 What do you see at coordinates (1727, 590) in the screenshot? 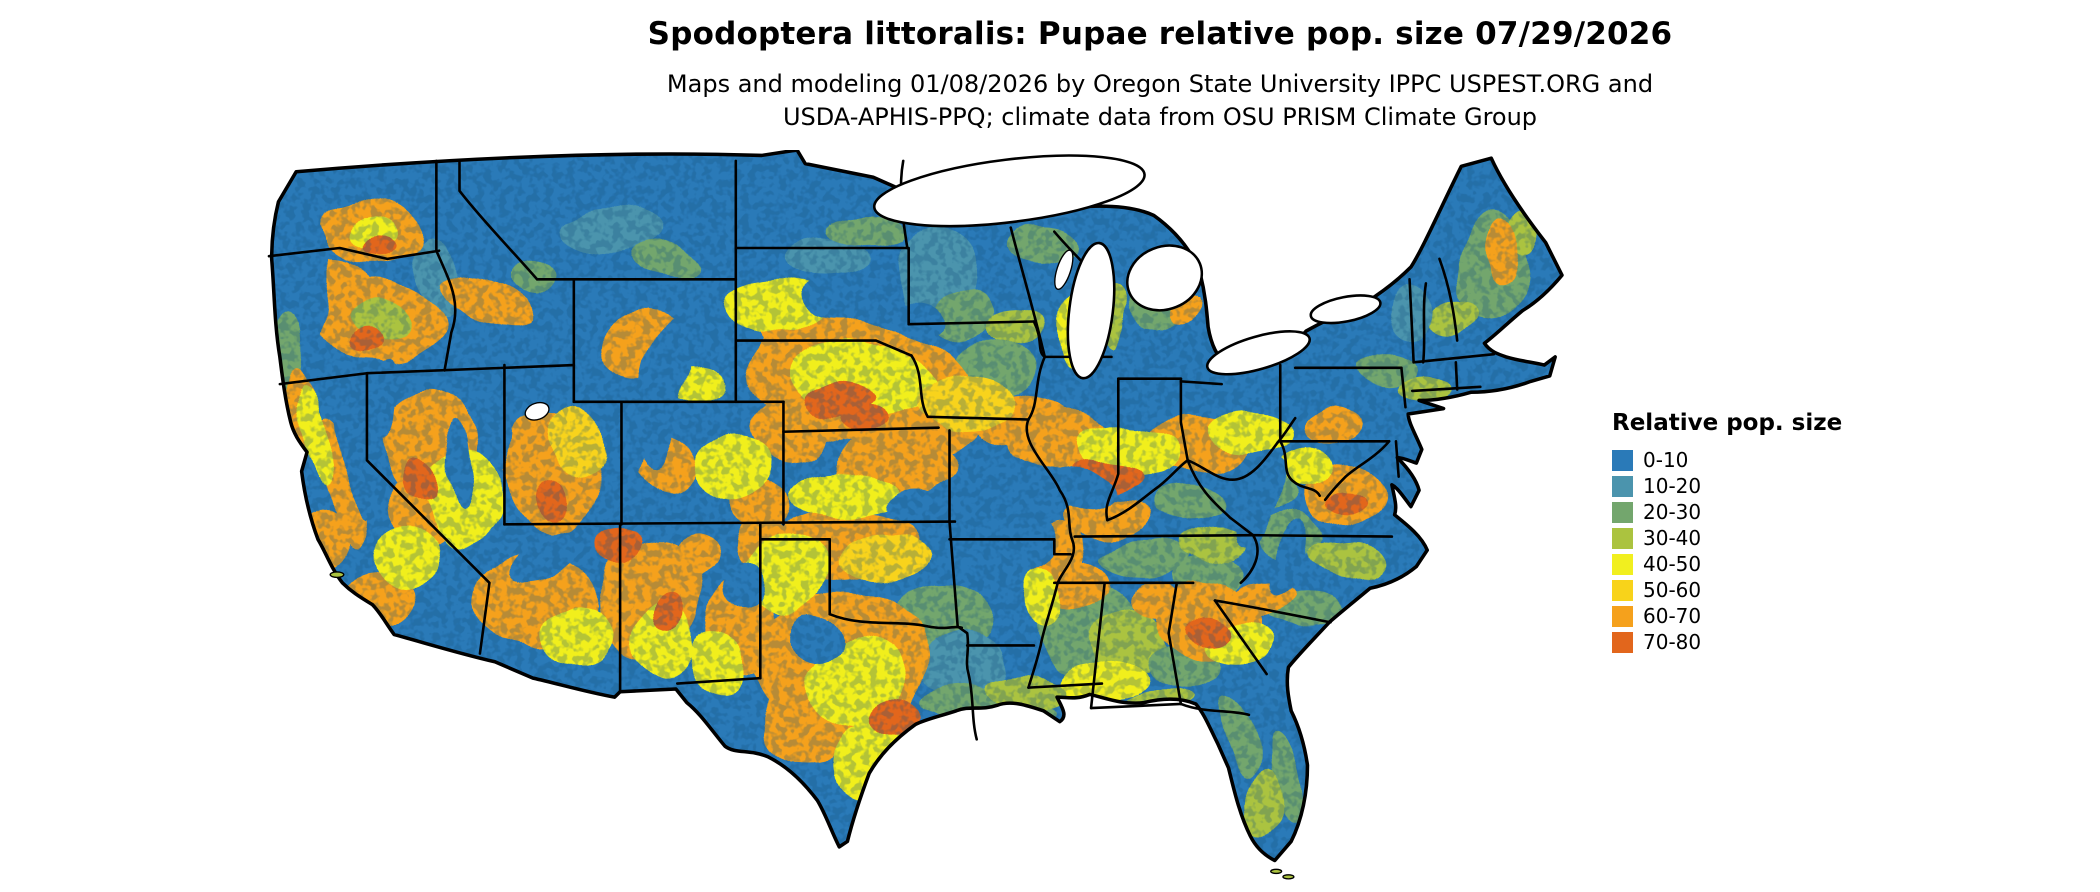
I see `legend-item: 50-60` at bounding box center [1727, 590].